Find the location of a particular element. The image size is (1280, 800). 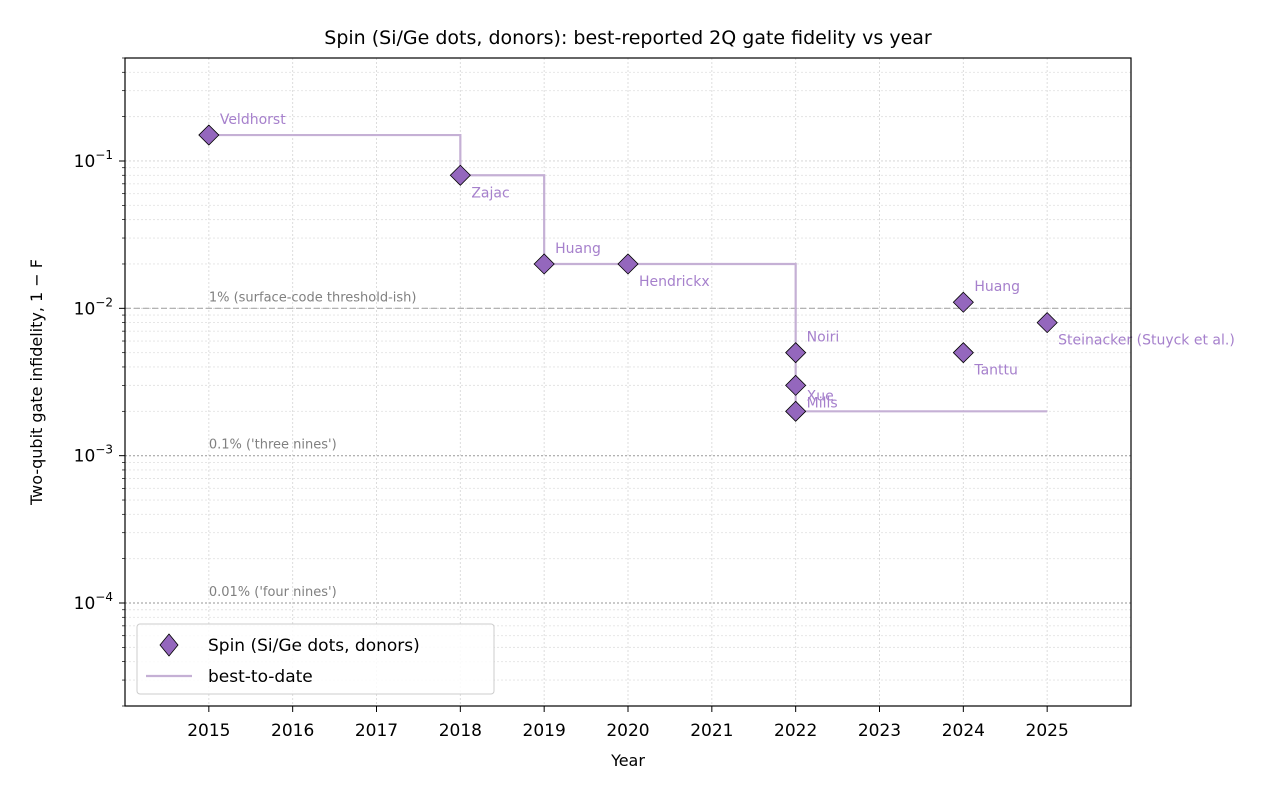

x-tick-label: 2019 is located at coordinates (544, 731).